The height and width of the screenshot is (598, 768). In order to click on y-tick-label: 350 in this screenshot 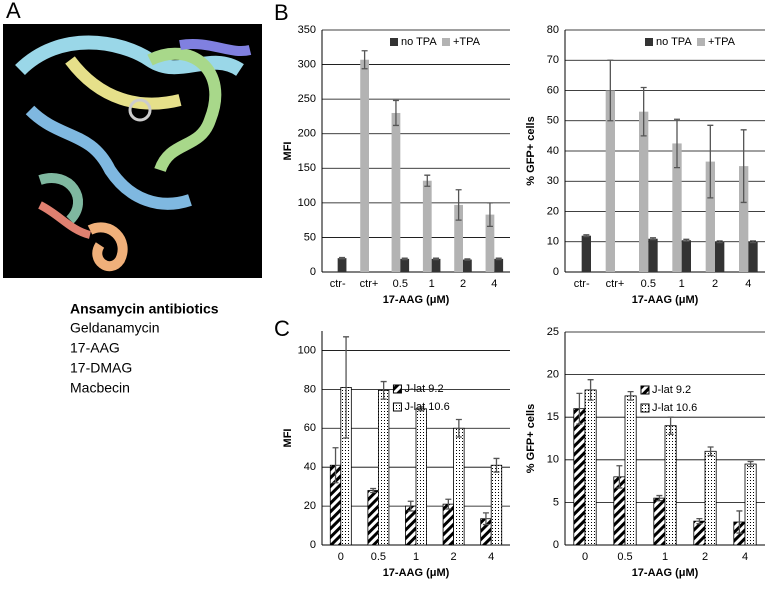, I will do `click(307, 30)`.